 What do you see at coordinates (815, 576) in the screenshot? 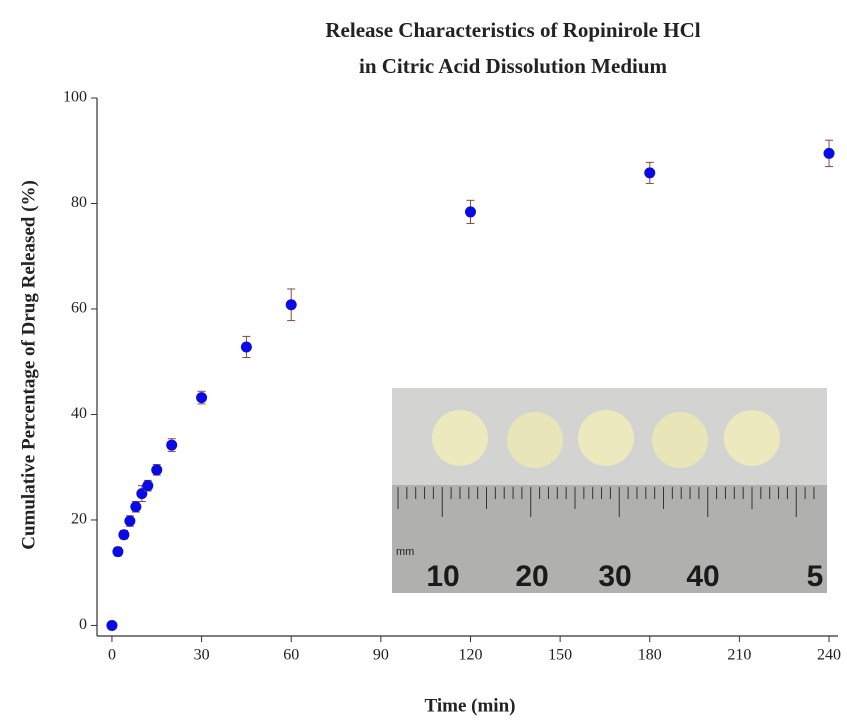
I see `ruler-label: 5` at bounding box center [815, 576].